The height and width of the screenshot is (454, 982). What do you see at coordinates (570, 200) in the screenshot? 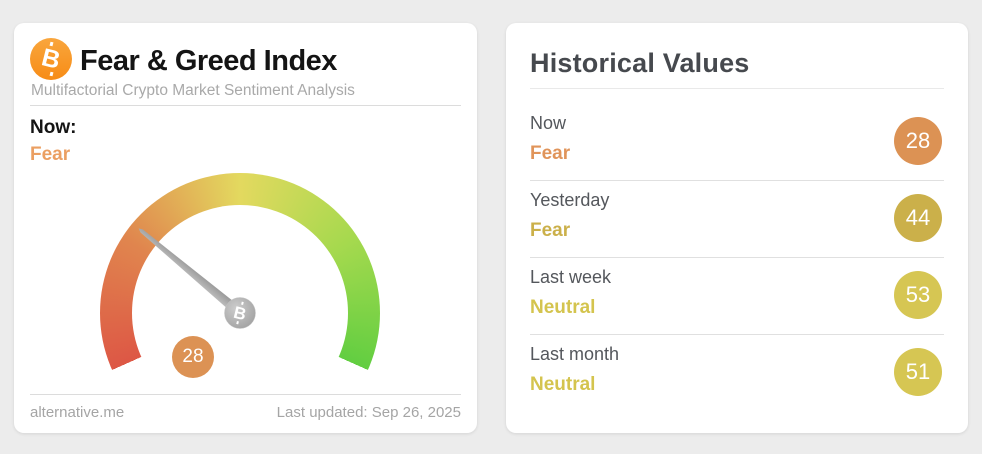
I see `history-period-label: Yesterday` at bounding box center [570, 200].